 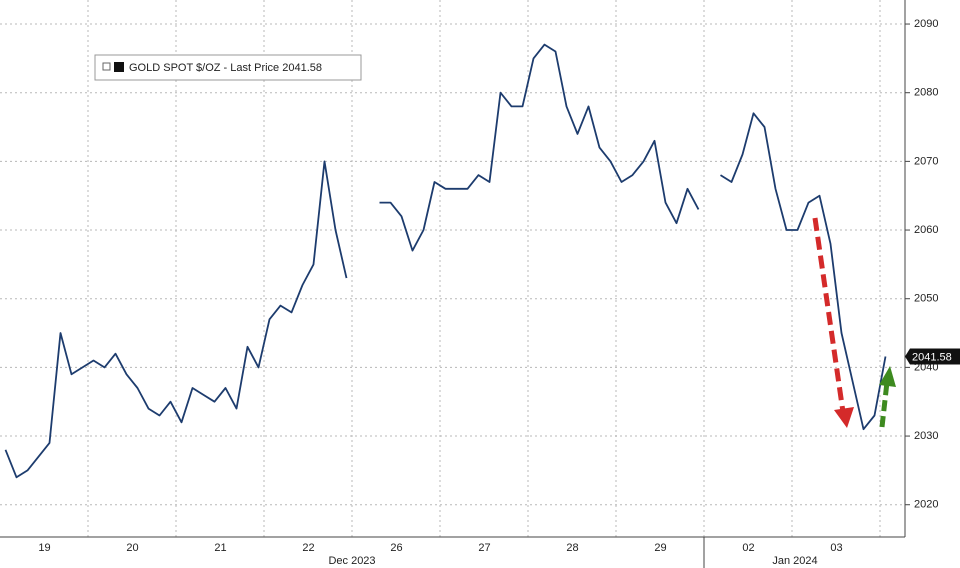 I want to click on up-arrow, so click(x=884, y=404).